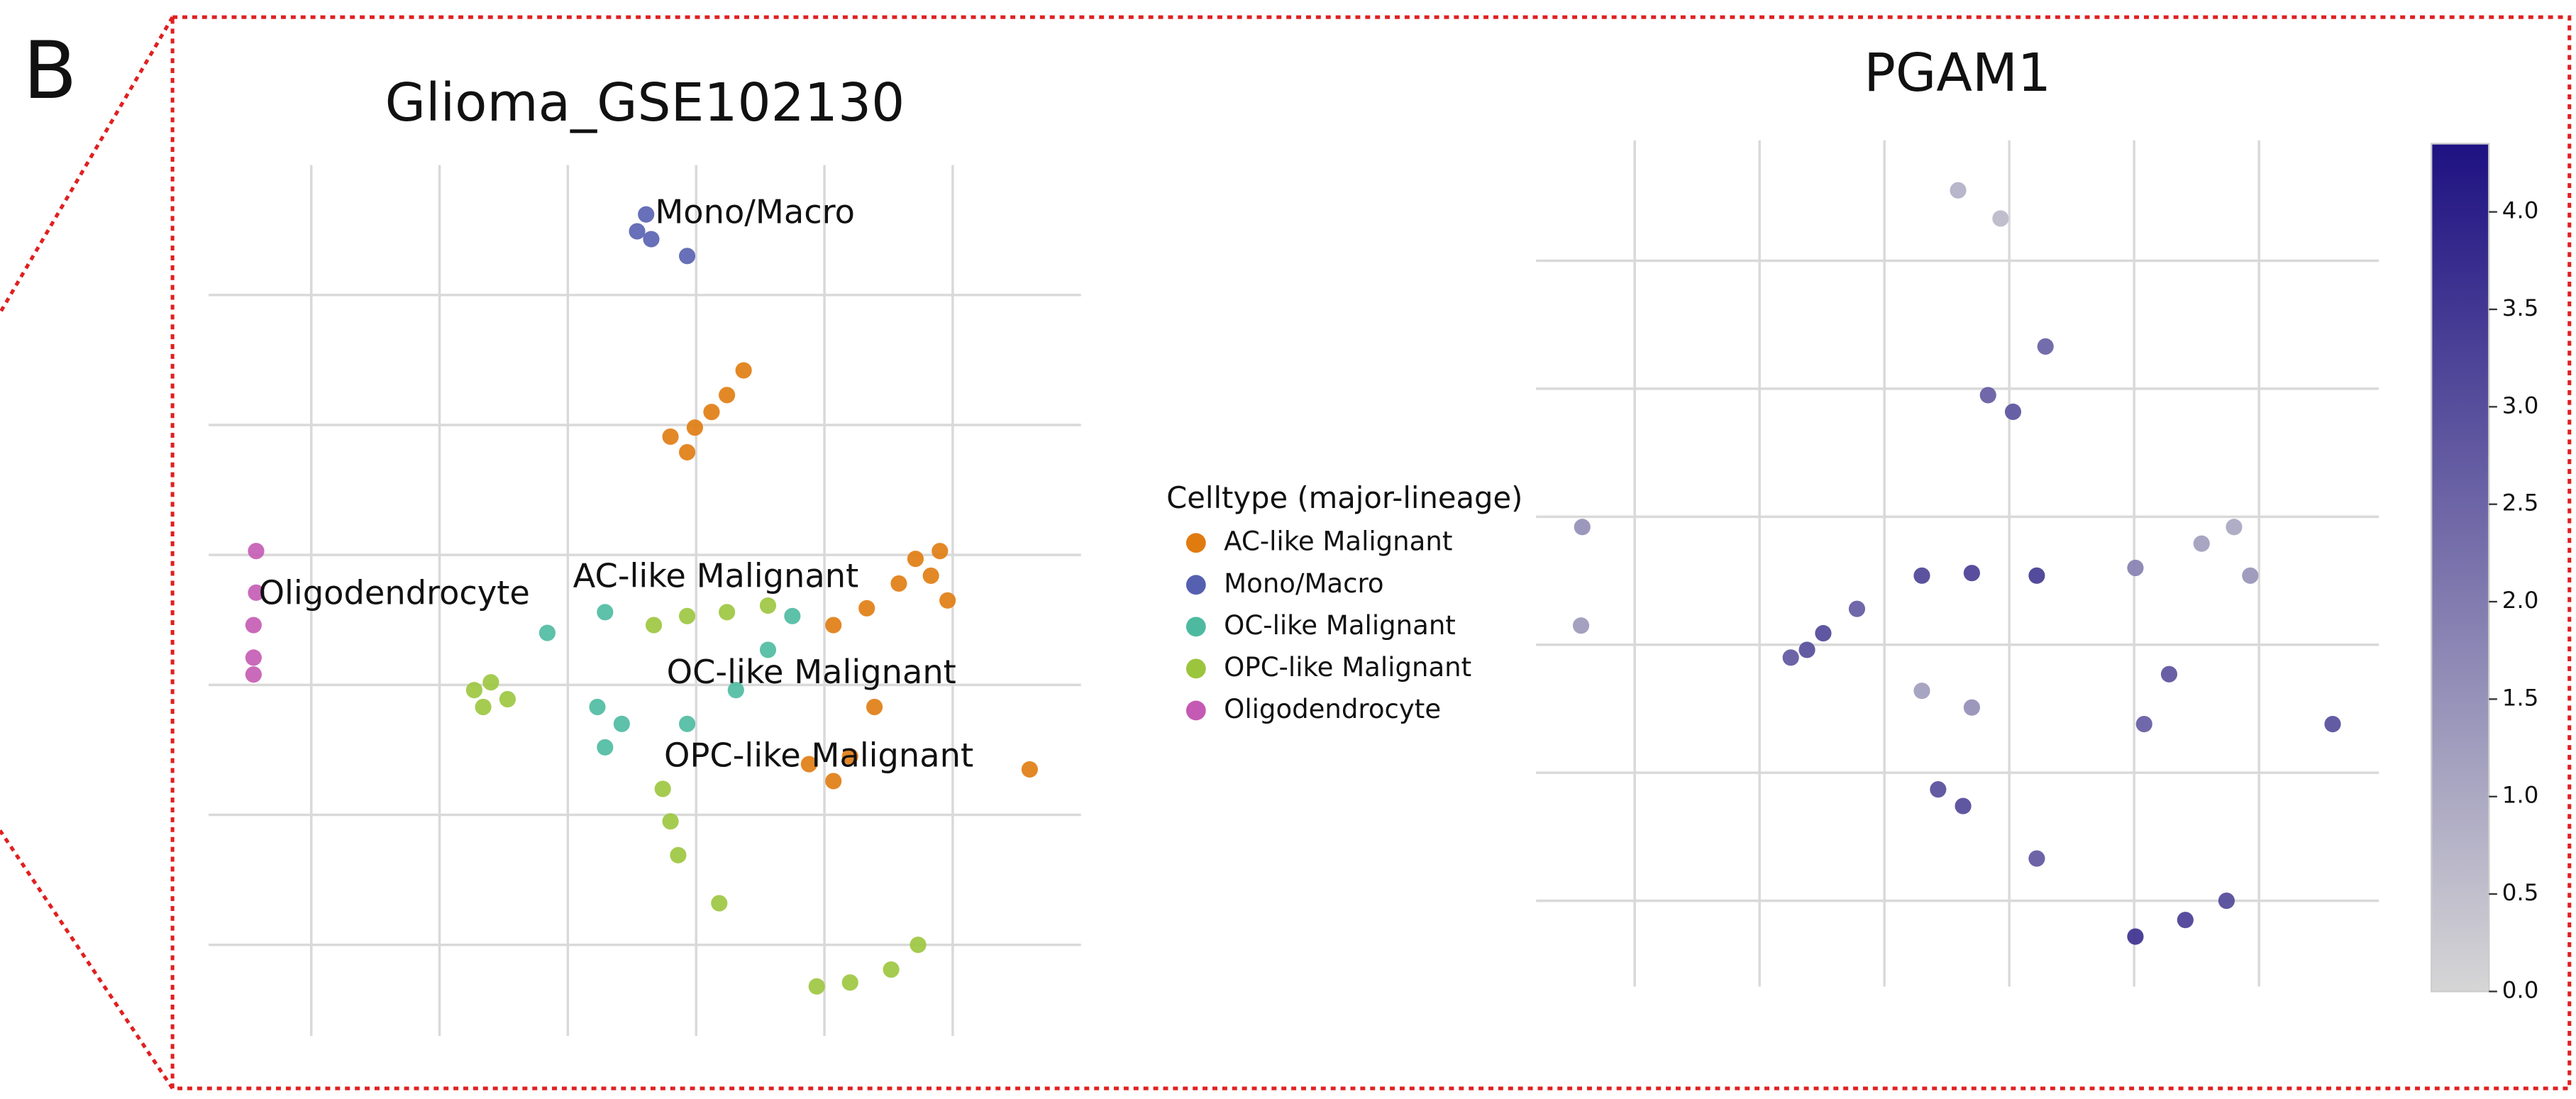 Image resolution: width=2576 pixels, height=1099 pixels. I want to click on colorbar, so click(2460, 568).